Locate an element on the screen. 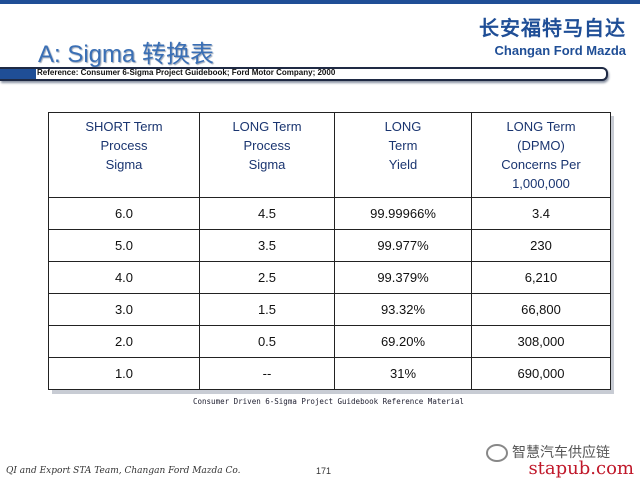  header-line: Concerns Per is located at coordinates (541, 164).